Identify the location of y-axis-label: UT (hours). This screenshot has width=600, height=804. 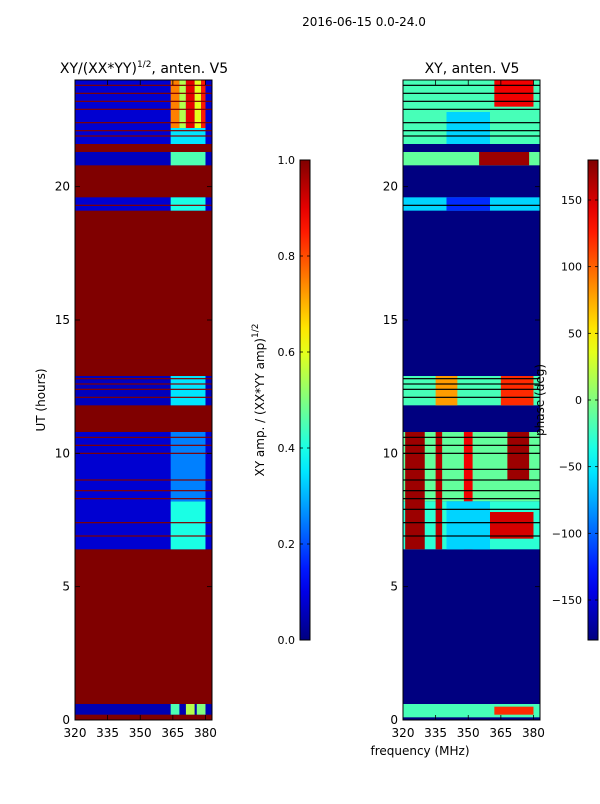
(41, 399).